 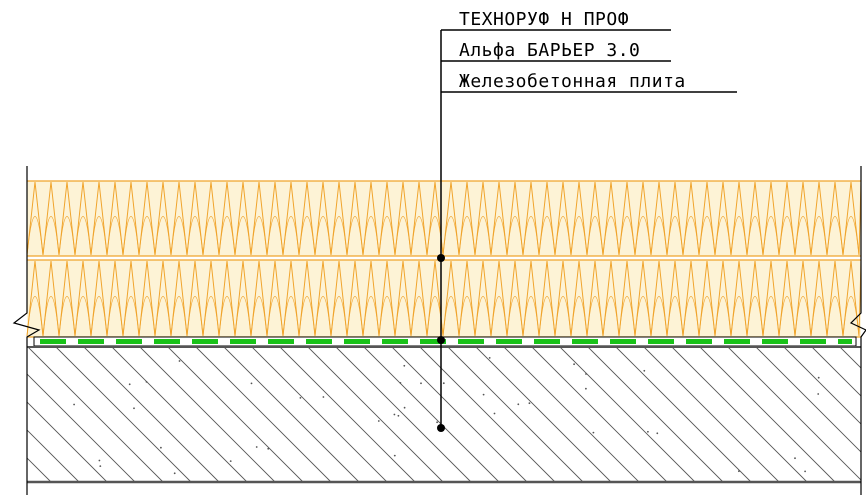 I want to click on label-vapor-barrier: Альфа БАРЬЕР 3.0, so click(x=549, y=50).